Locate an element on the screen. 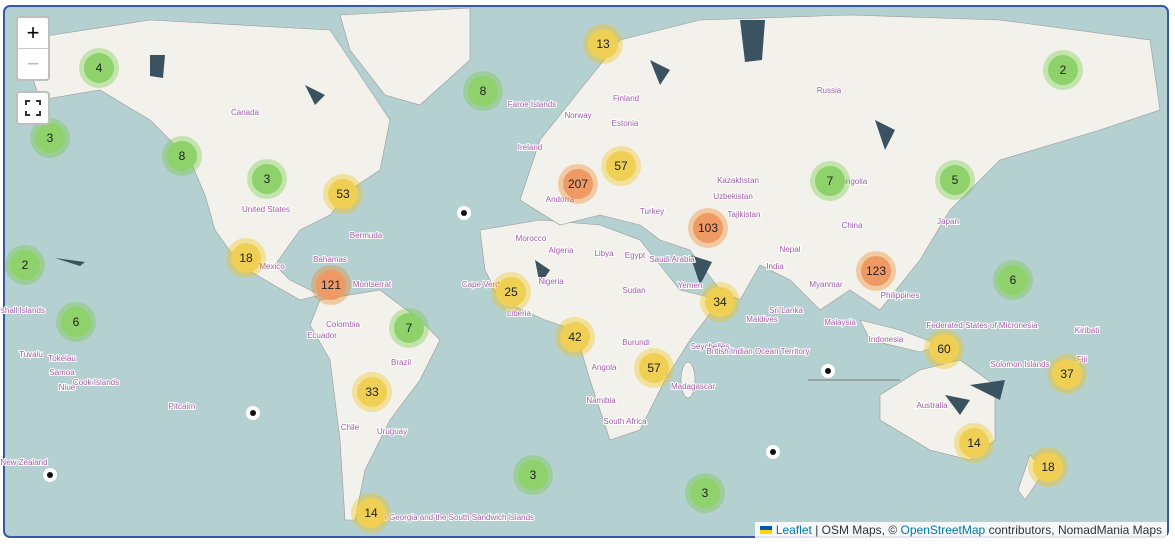 The width and height of the screenshot is (1175, 544). place-label: Cook Islands is located at coordinates (96, 382).